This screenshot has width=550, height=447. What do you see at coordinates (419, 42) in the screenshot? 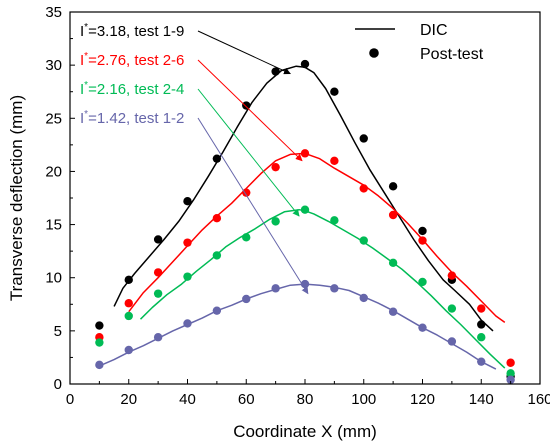
I see `legend: DIC Post-test` at bounding box center [419, 42].